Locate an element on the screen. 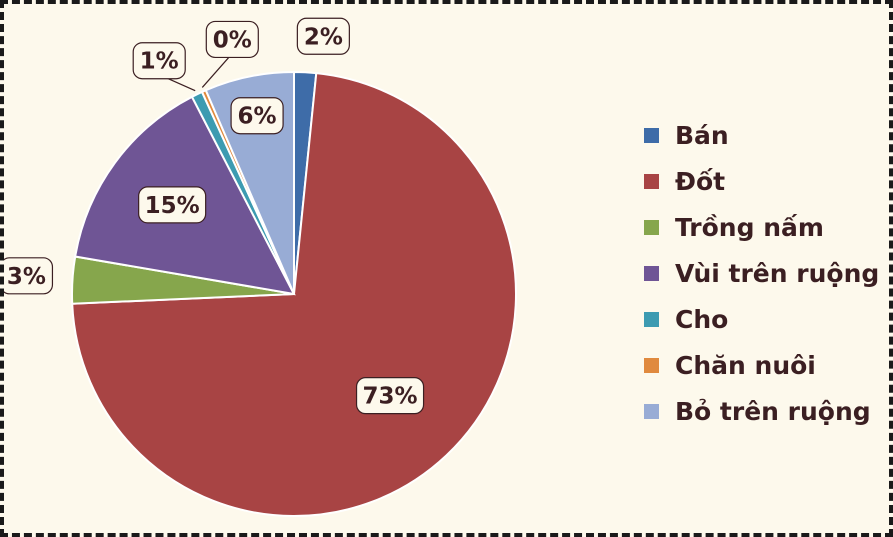 The height and width of the screenshot is (537, 893). legend-item-bo-tren-ruong: Bỏ trên ruộng is located at coordinates (761, 411).